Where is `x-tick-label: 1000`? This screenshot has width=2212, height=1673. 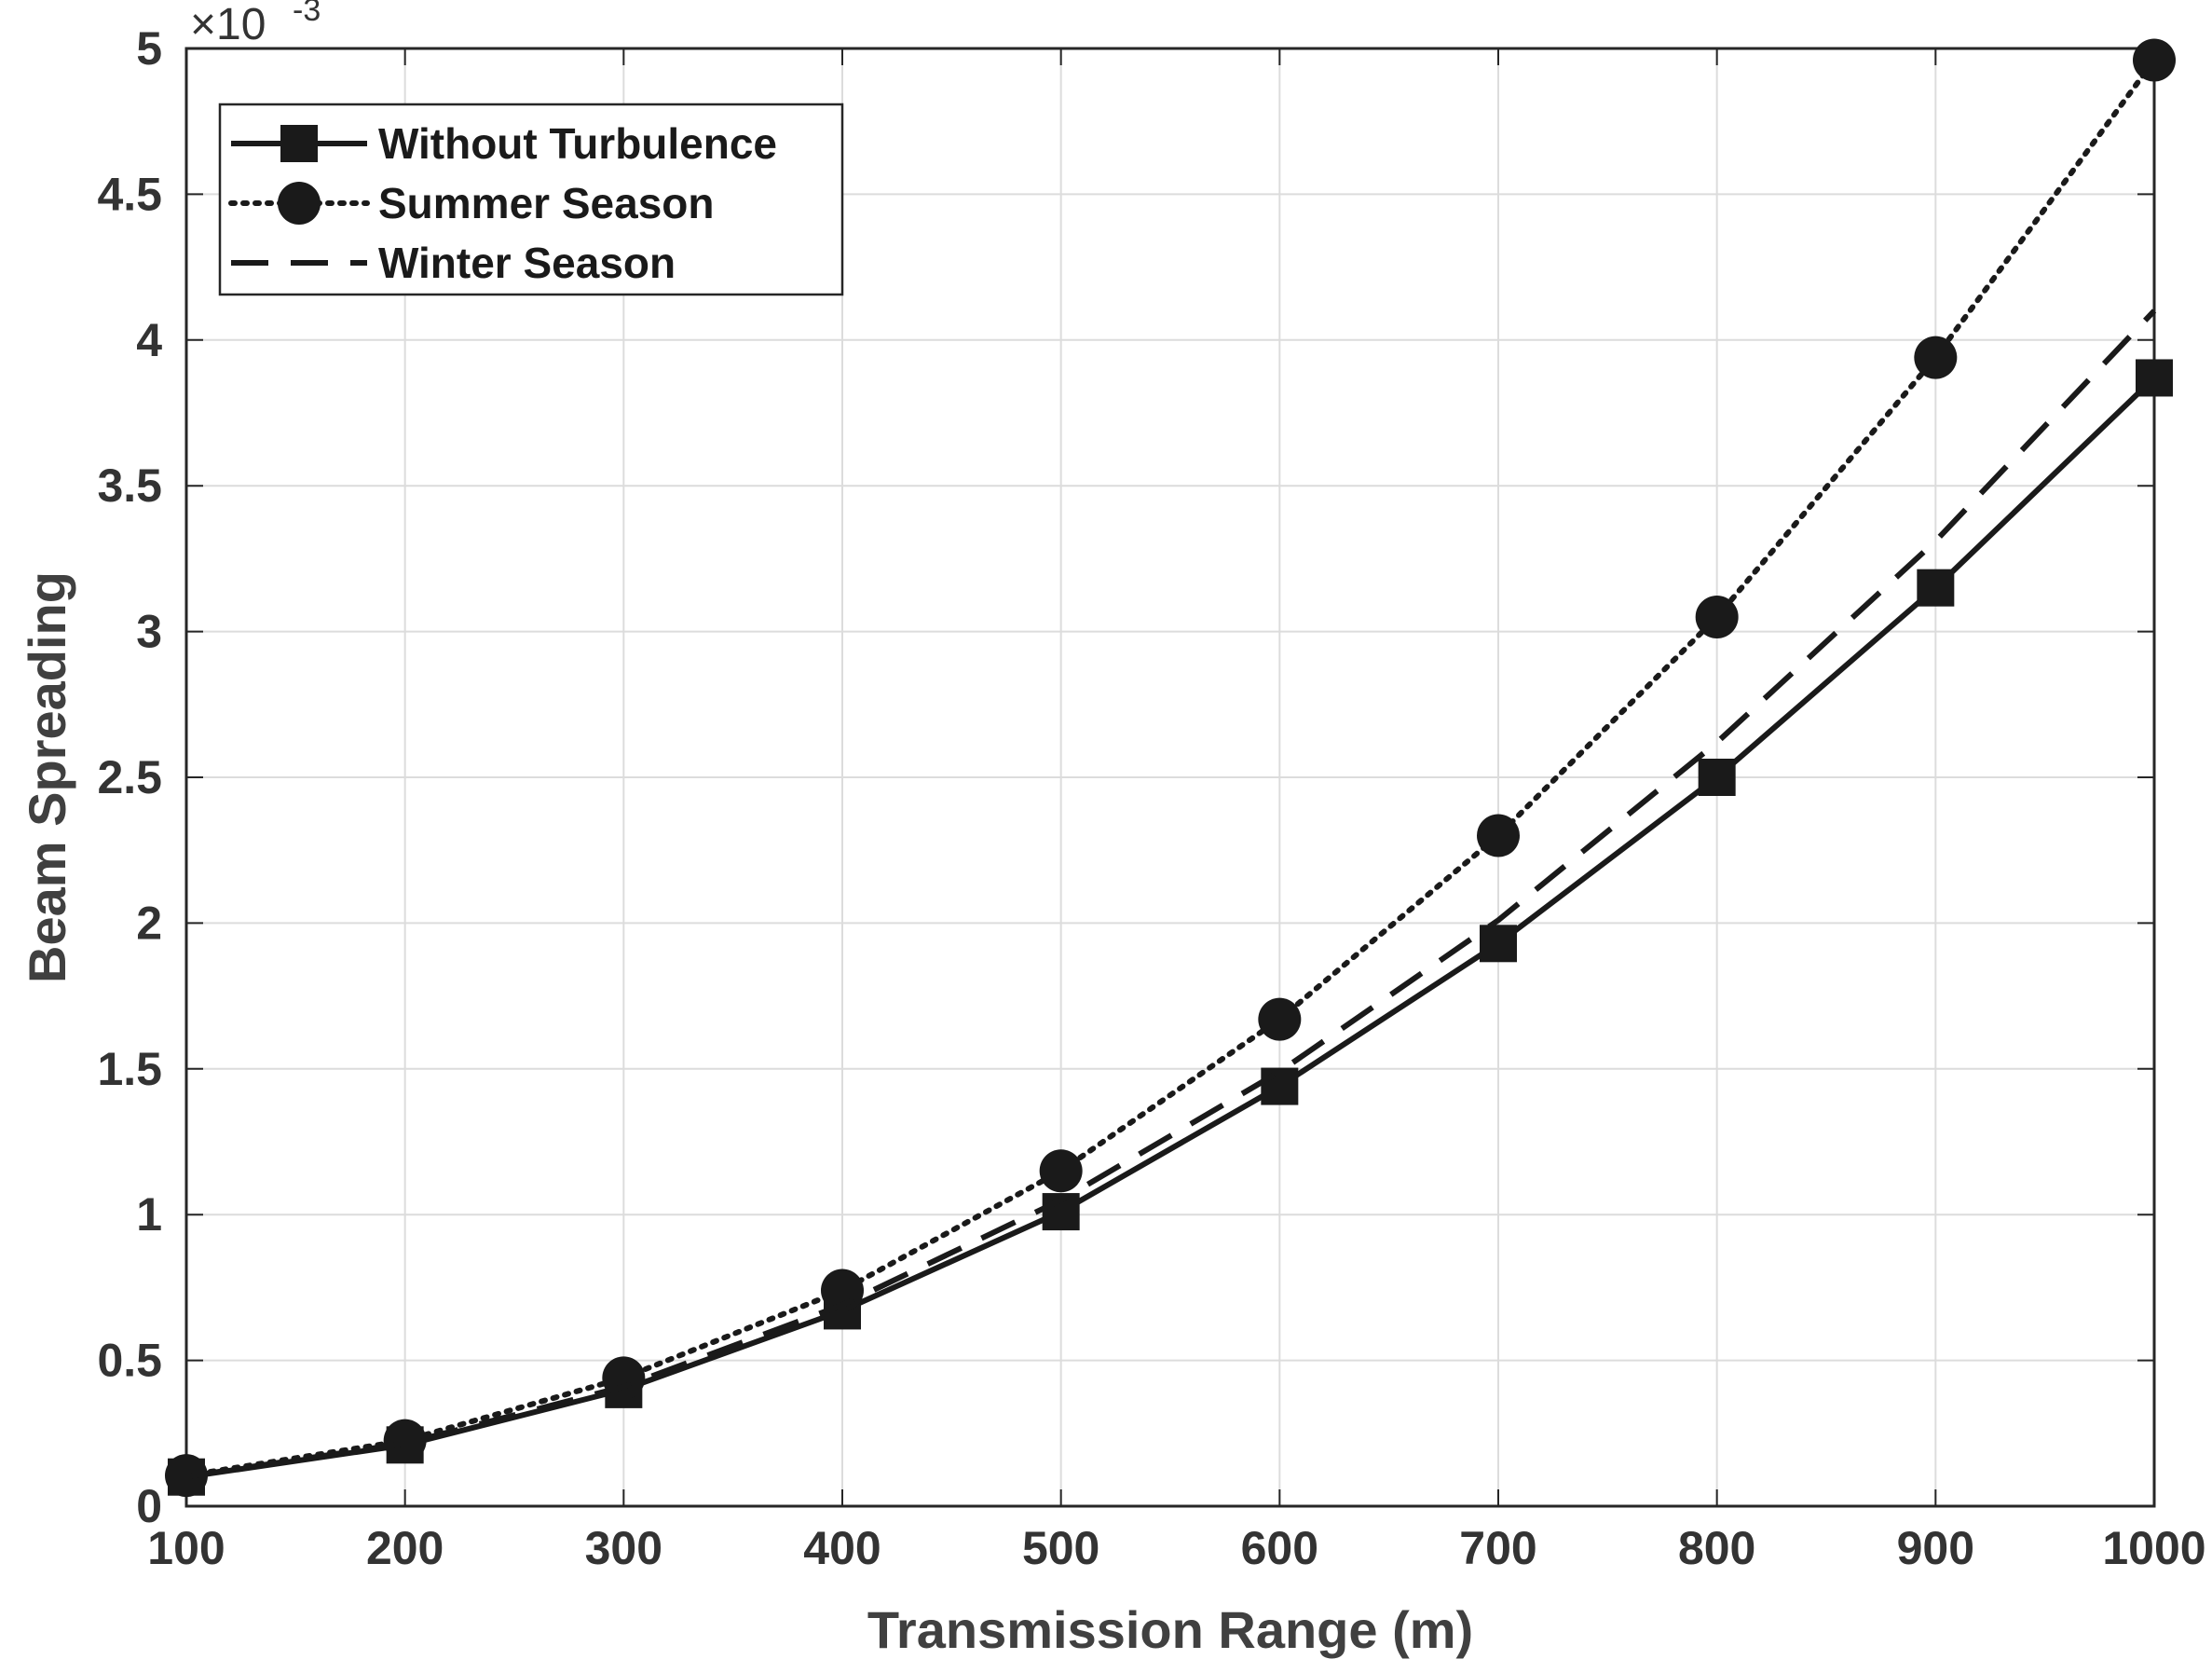 x-tick-label: 1000 is located at coordinates (2153, 1548).